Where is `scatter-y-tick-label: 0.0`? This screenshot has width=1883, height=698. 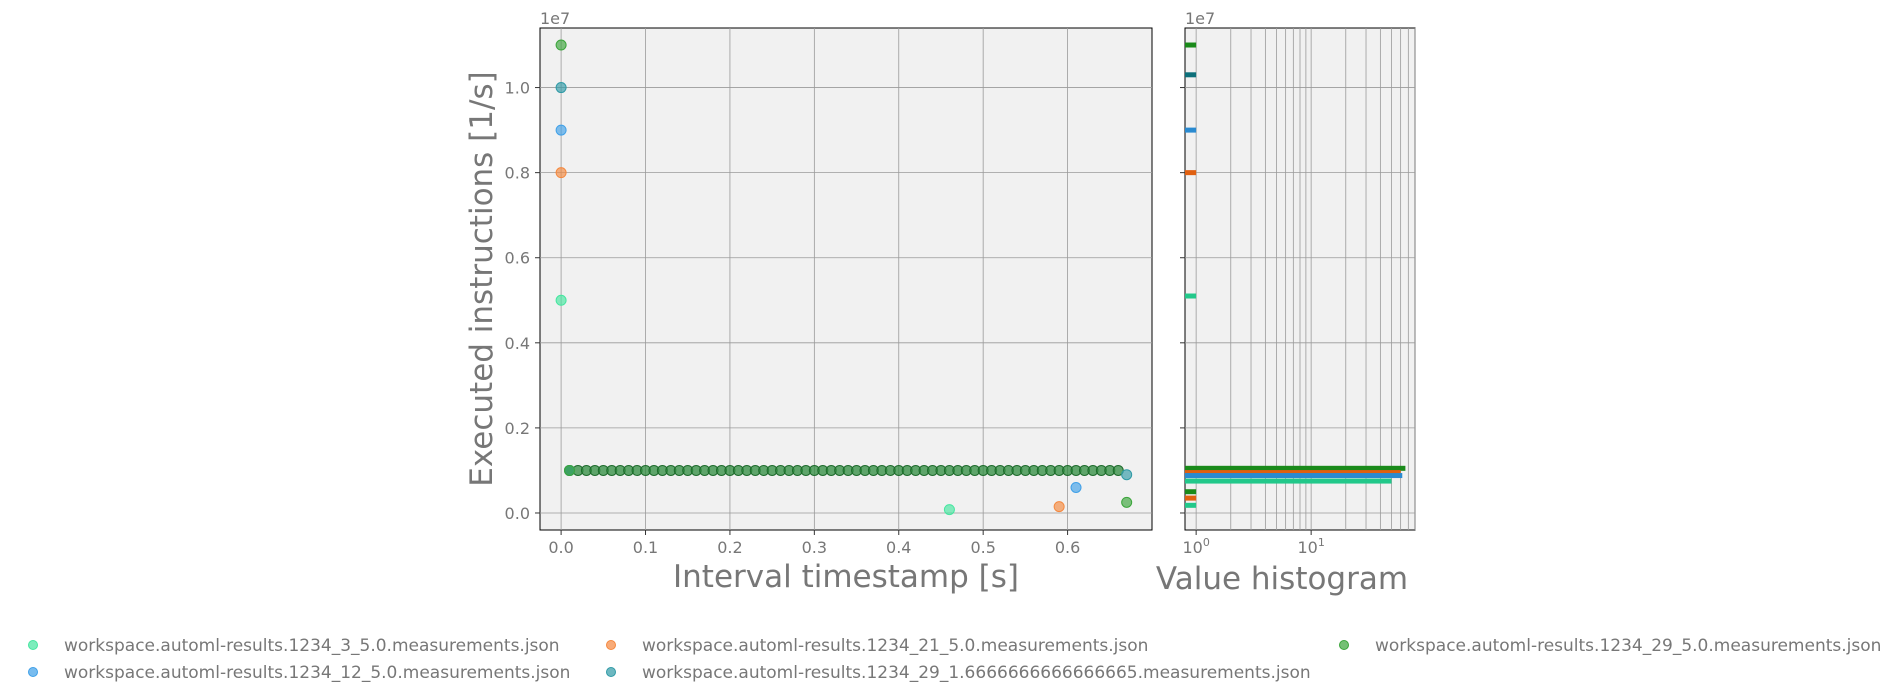
scatter-y-tick-label: 0.0 is located at coordinates (517, 513).